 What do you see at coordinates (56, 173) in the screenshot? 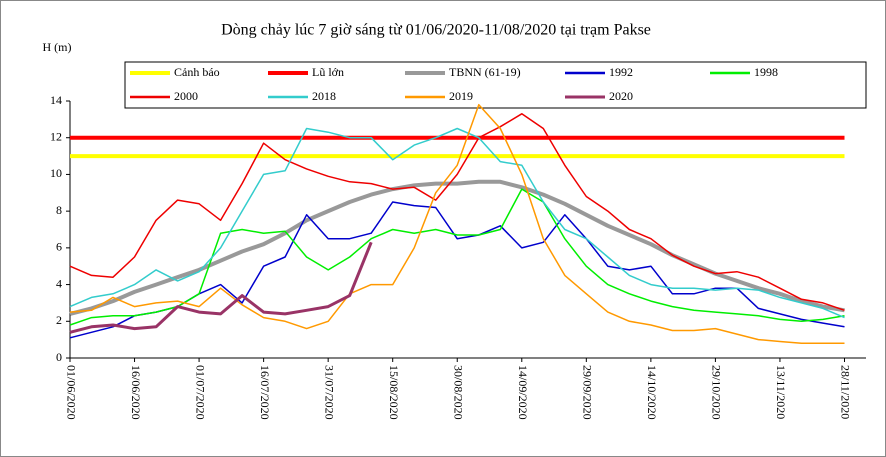
I see `y-tick-label: 10` at bounding box center [56, 173].